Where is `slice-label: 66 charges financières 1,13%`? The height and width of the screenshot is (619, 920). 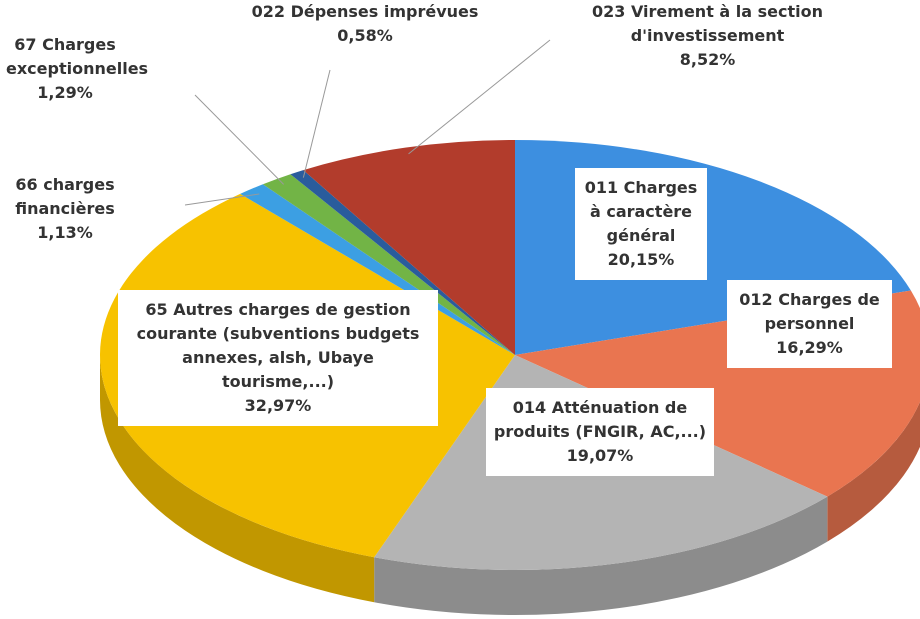
slice-label: 66 charges financières 1,13% is located at coordinates (65, 209).